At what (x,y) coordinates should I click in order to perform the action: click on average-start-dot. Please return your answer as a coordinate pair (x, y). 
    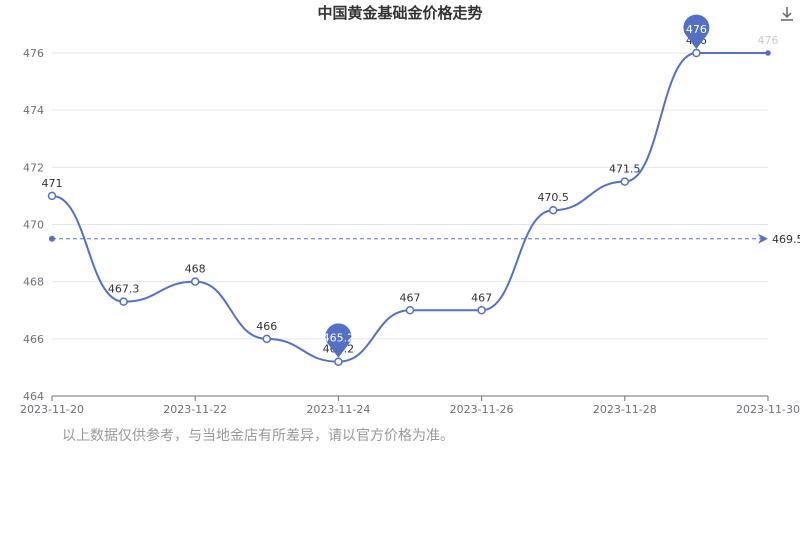
    Looking at the image, I should click on (52, 238).